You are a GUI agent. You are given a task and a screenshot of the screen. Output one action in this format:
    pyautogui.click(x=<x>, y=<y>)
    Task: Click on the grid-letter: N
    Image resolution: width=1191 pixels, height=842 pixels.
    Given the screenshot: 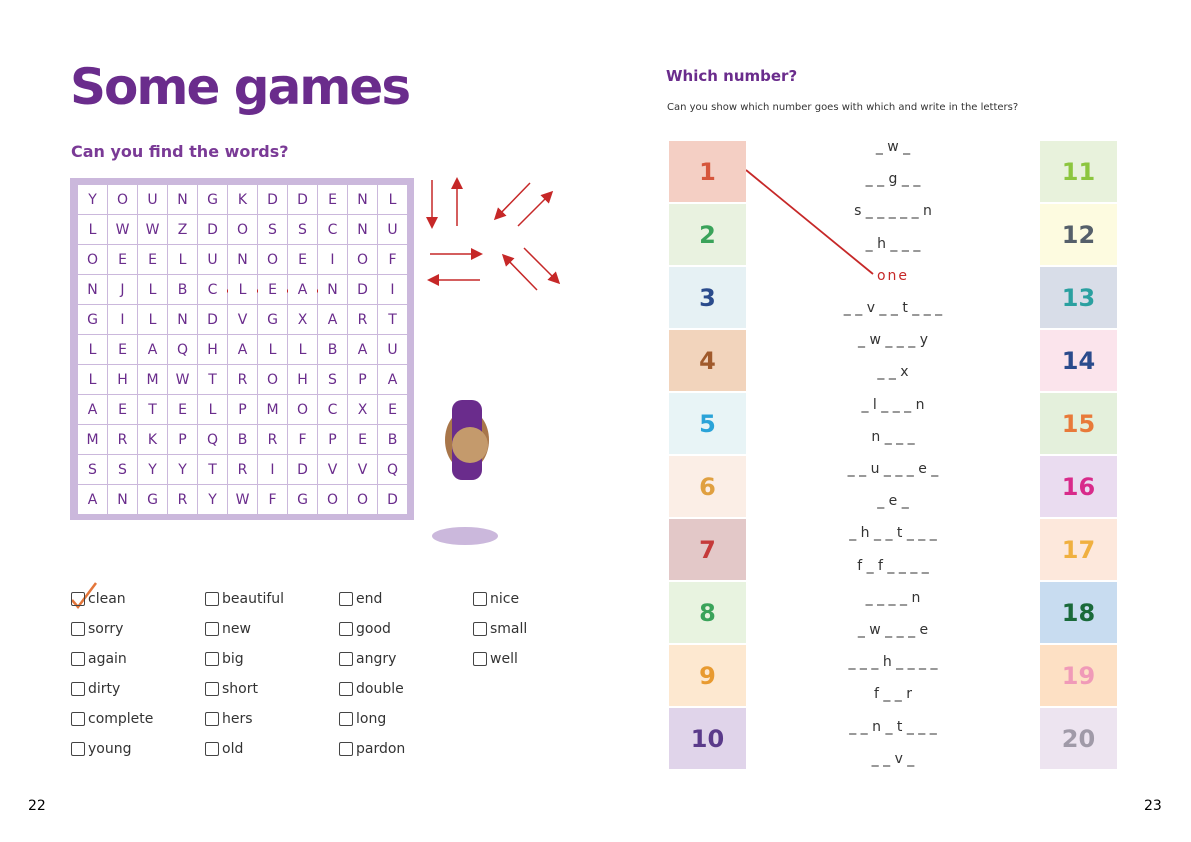 What is the action you would take?
    pyautogui.click(x=92, y=289)
    